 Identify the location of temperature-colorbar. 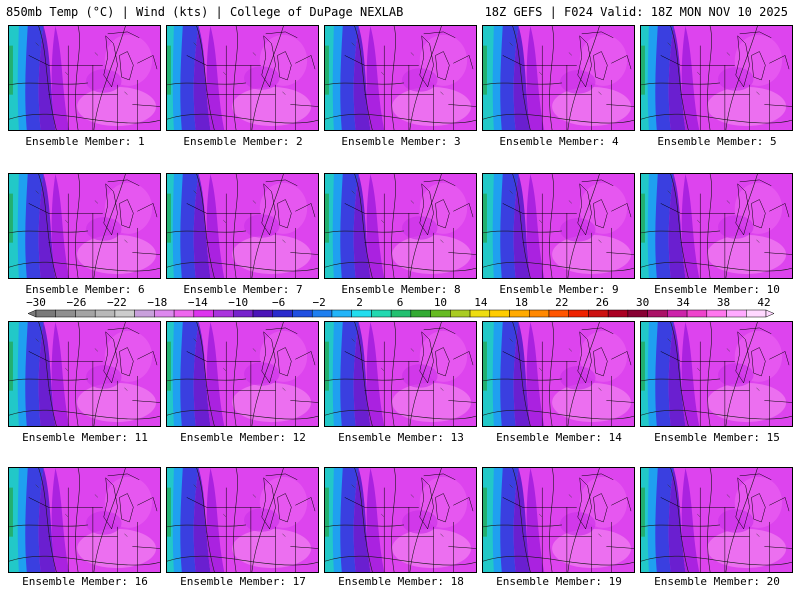
(401, 313).